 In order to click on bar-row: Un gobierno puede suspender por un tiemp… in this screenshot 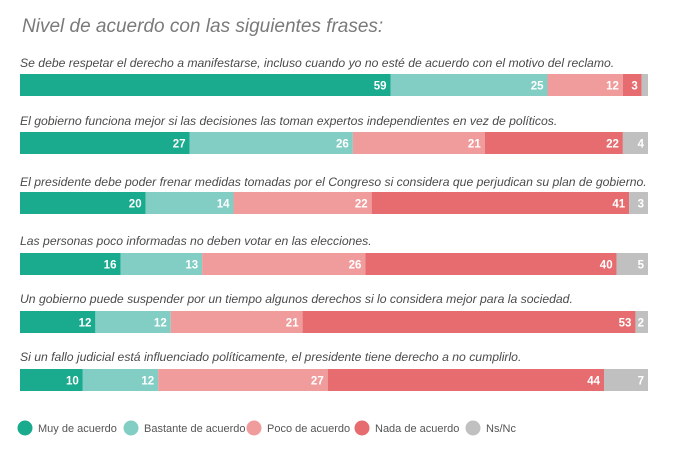, I will do `click(334, 312)`.